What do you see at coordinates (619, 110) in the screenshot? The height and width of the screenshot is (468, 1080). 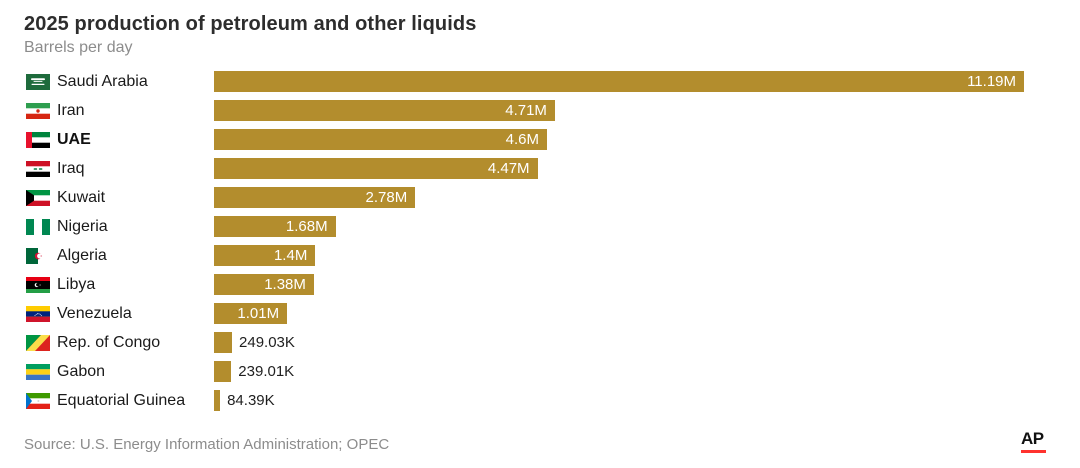 I see `bar-track: 4.71M` at bounding box center [619, 110].